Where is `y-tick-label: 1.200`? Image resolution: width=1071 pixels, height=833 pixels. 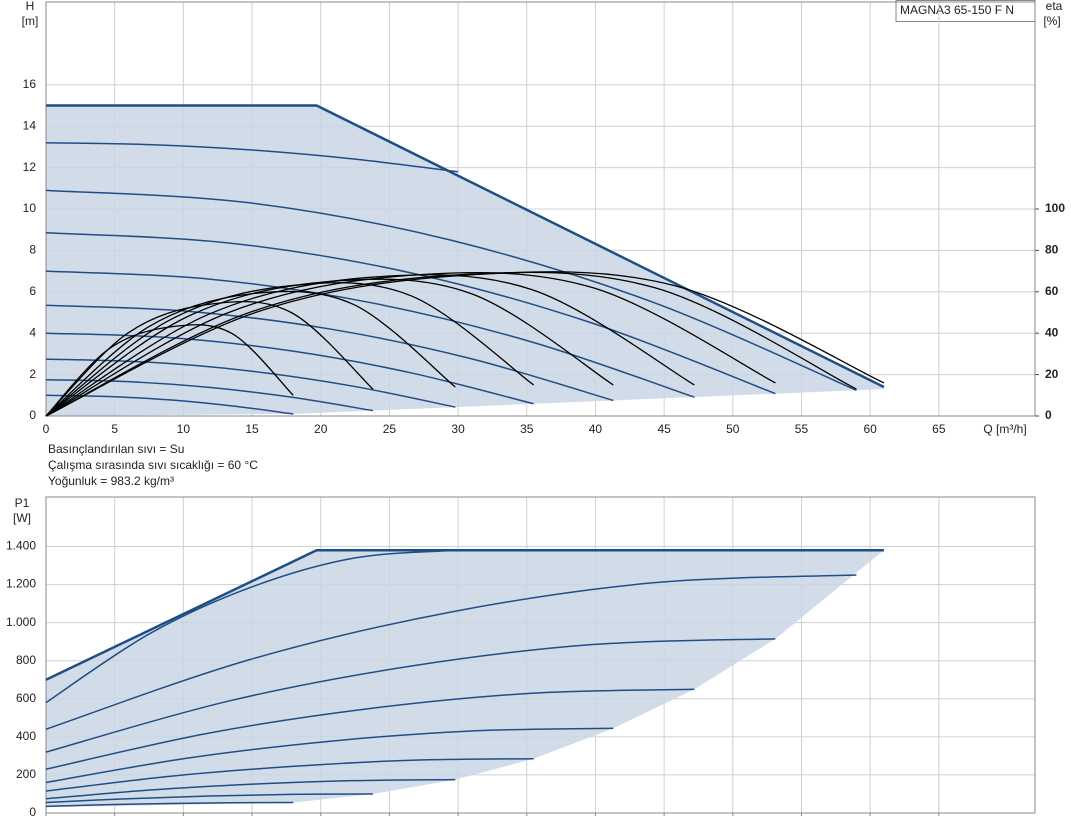 y-tick-label: 1.200 is located at coordinates (21, 584).